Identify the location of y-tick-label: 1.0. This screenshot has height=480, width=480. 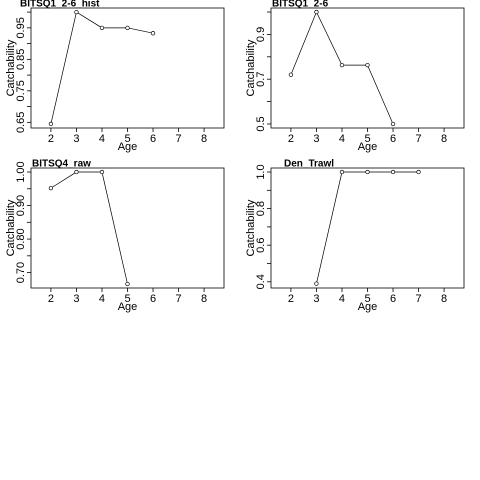
(261, 171).